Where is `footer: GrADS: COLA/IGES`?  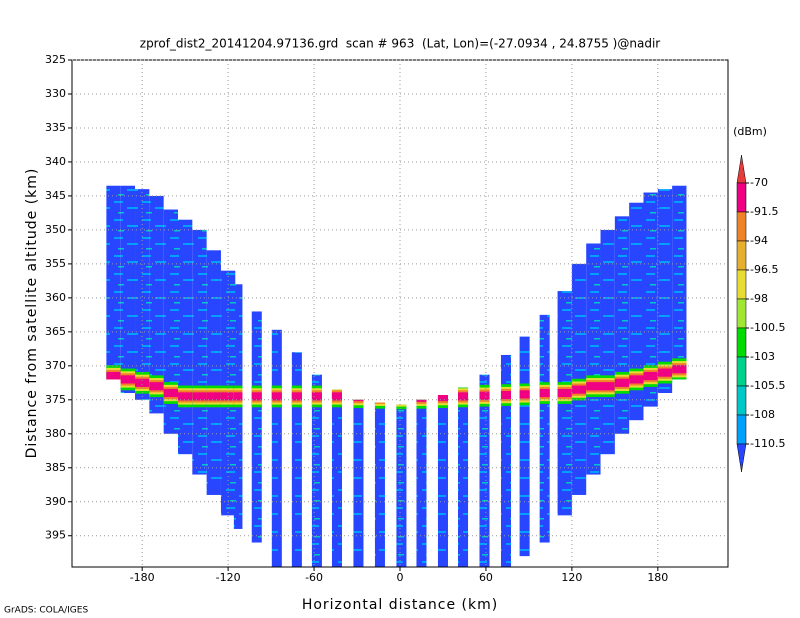 footer: GrADS: COLA/IGES is located at coordinates (46, 611).